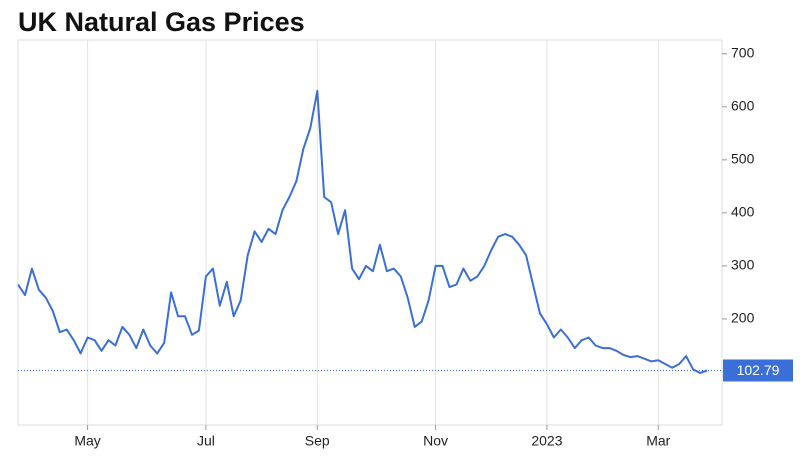  Describe the element at coordinates (743, 318) in the screenshot. I see `y-tick-label: 200` at that location.